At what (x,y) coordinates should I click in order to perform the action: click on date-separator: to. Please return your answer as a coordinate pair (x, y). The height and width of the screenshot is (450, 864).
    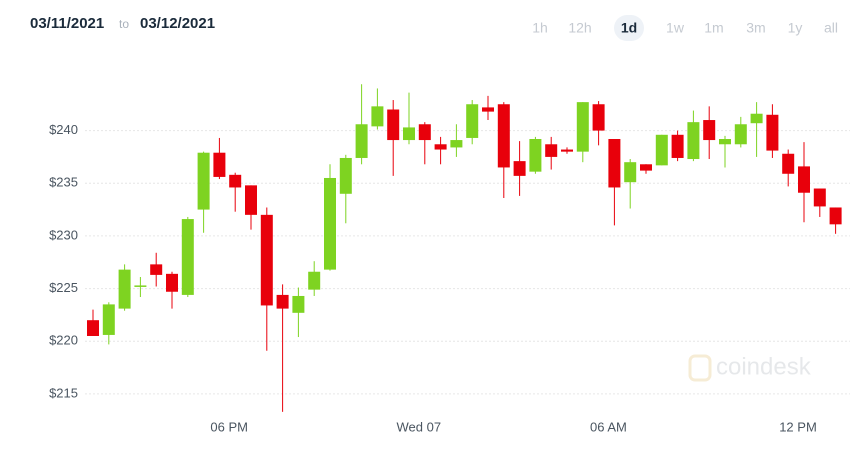
    Looking at the image, I should click on (124, 24).